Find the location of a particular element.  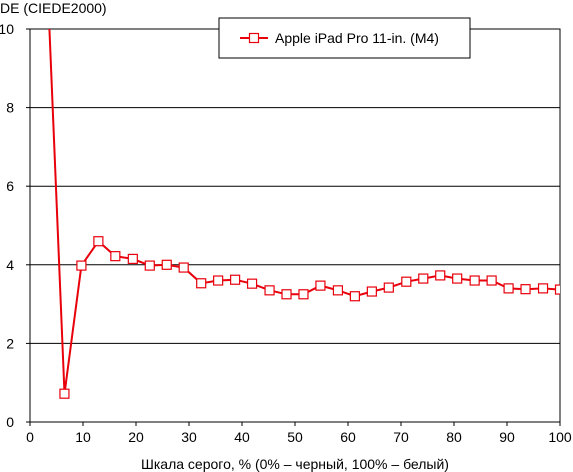

x-tick-label: 100 is located at coordinates (560, 437).